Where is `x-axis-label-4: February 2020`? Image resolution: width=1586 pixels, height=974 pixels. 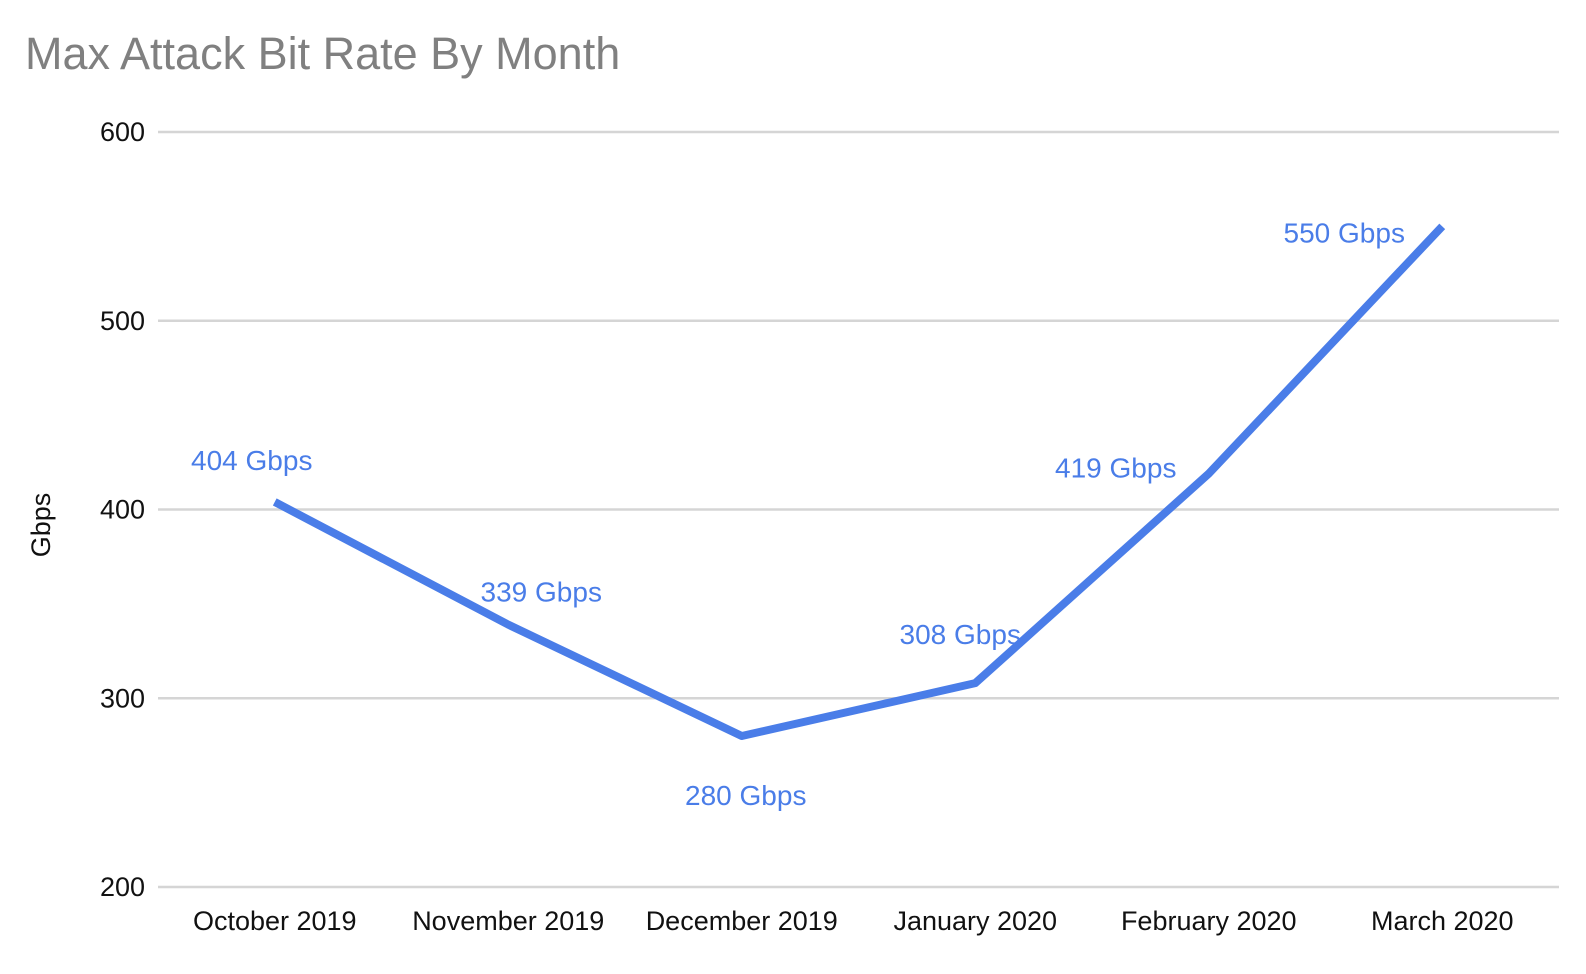 x-axis-label-4: February 2020 is located at coordinates (1209, 921).